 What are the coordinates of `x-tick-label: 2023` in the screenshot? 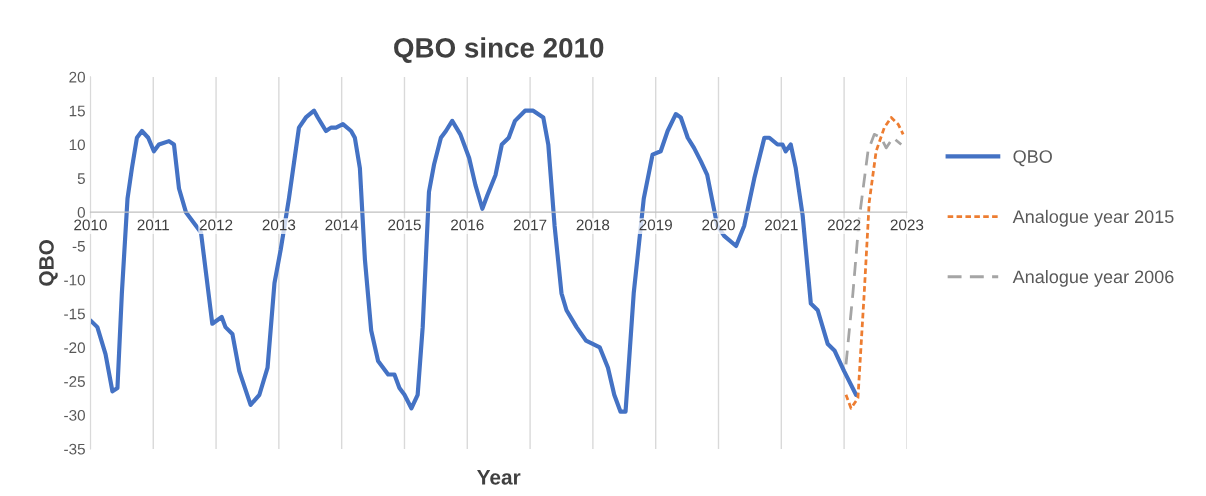 It's located at (907, 225).